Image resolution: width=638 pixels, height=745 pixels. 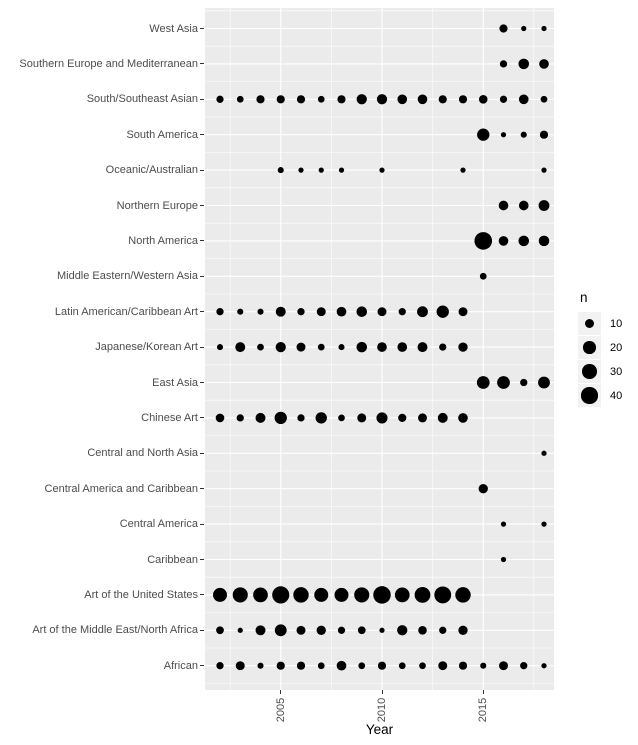 What do you see at coordinates (121, 488) in the screenshot?
I see `y-axis-label: Central America and Caribbean` at bounding box center [121, 488].